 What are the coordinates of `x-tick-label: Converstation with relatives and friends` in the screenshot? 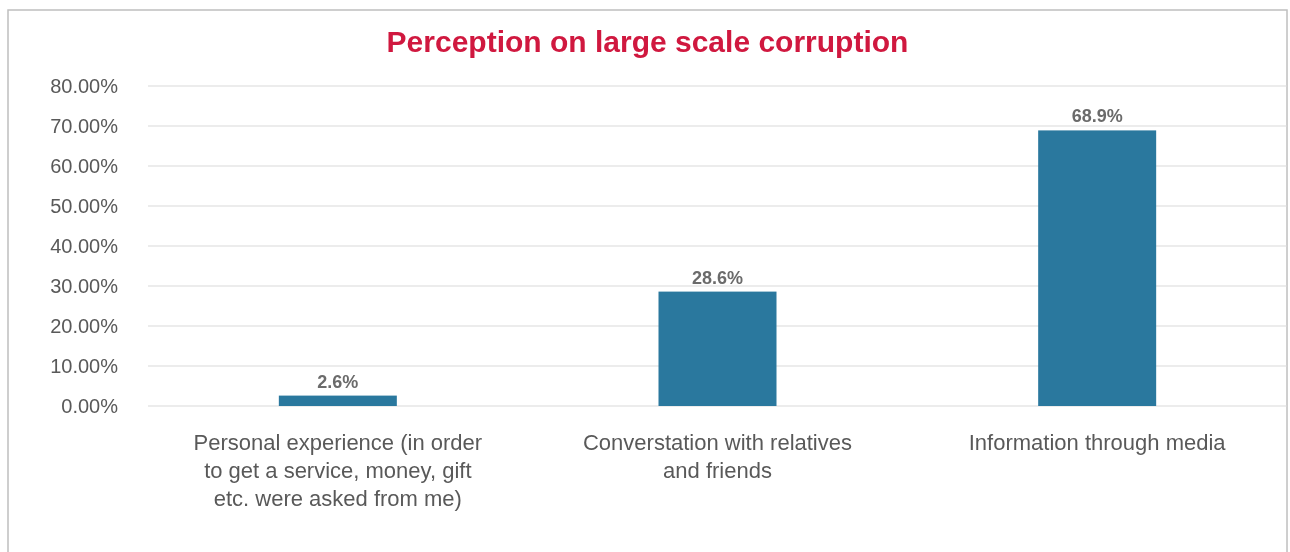 It's located at (717, 456).